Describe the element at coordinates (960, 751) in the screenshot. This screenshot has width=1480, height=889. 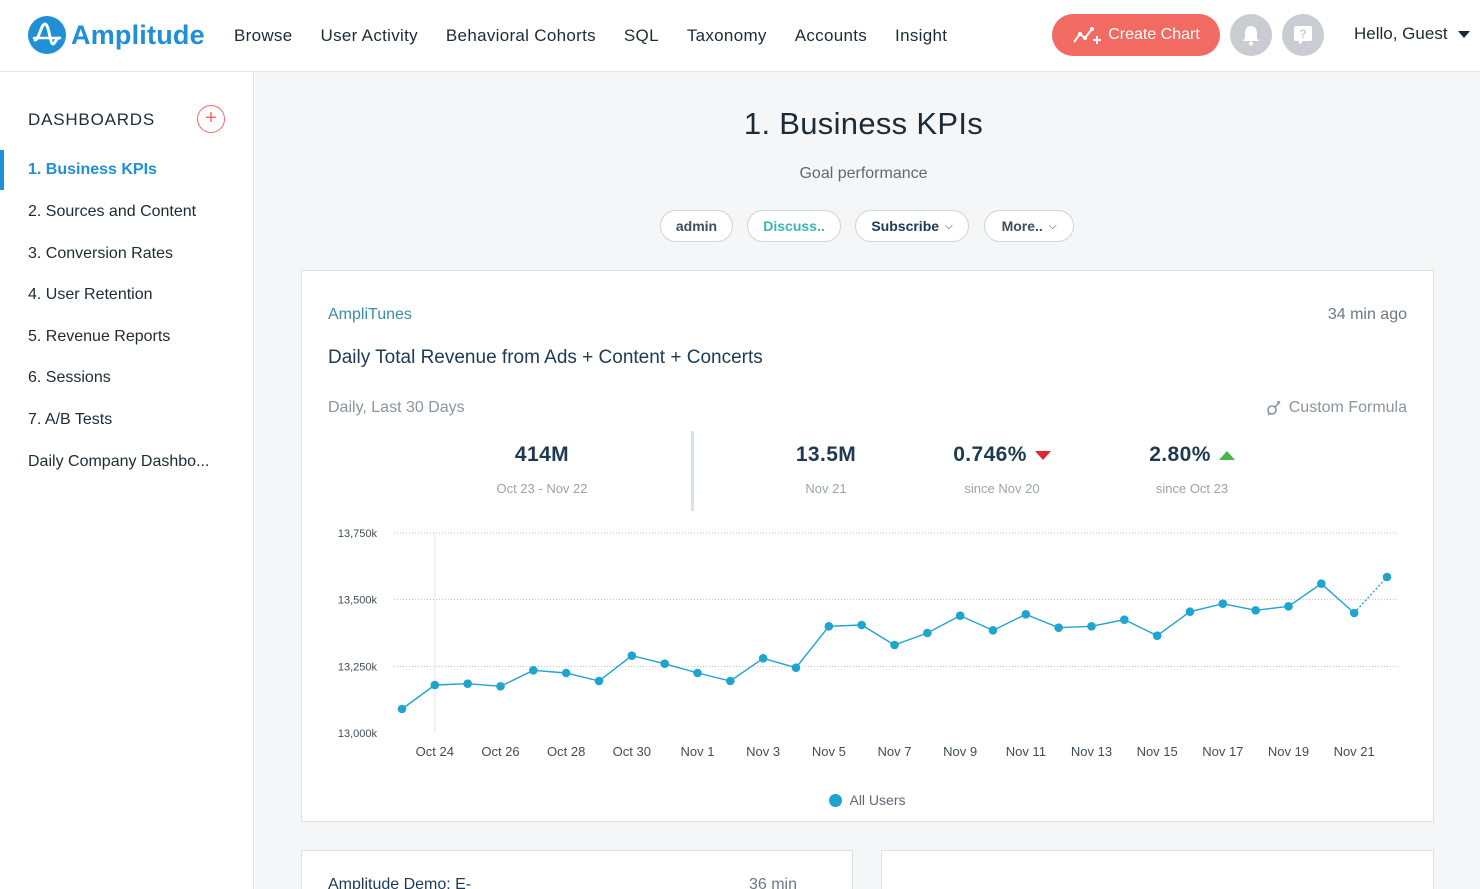
I see `x-tick-label: Nov 9` at that location.